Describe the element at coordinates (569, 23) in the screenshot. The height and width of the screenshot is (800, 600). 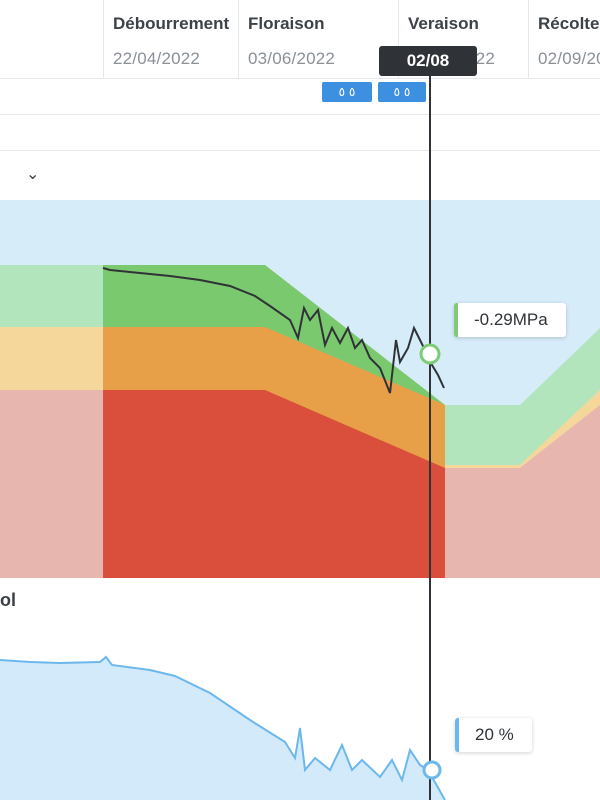
I see `phase-name: Récolte` at that location.